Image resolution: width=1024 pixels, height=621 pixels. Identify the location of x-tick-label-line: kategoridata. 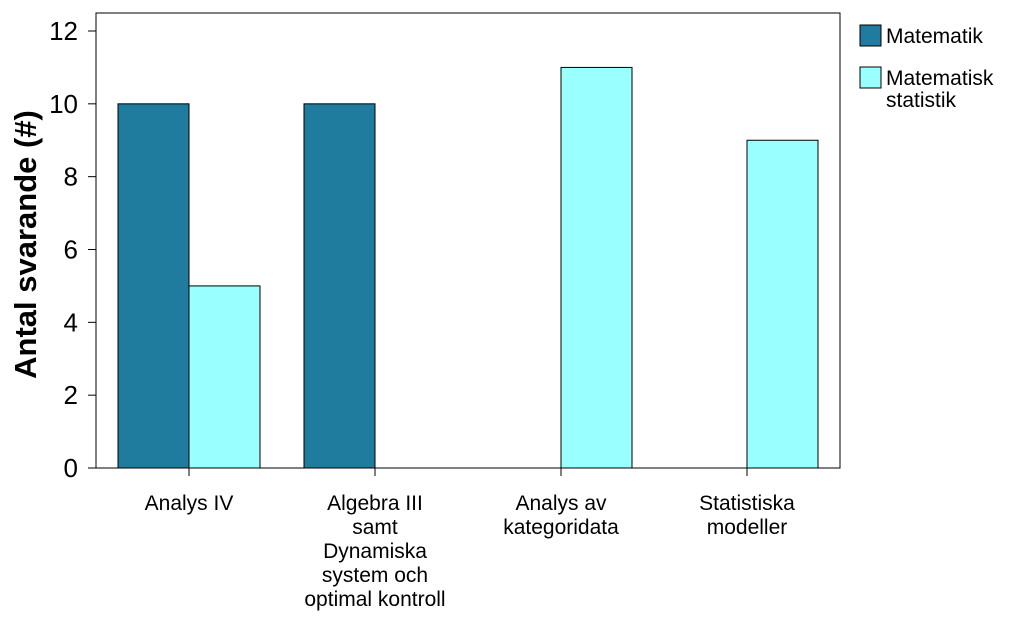
(561, 527).